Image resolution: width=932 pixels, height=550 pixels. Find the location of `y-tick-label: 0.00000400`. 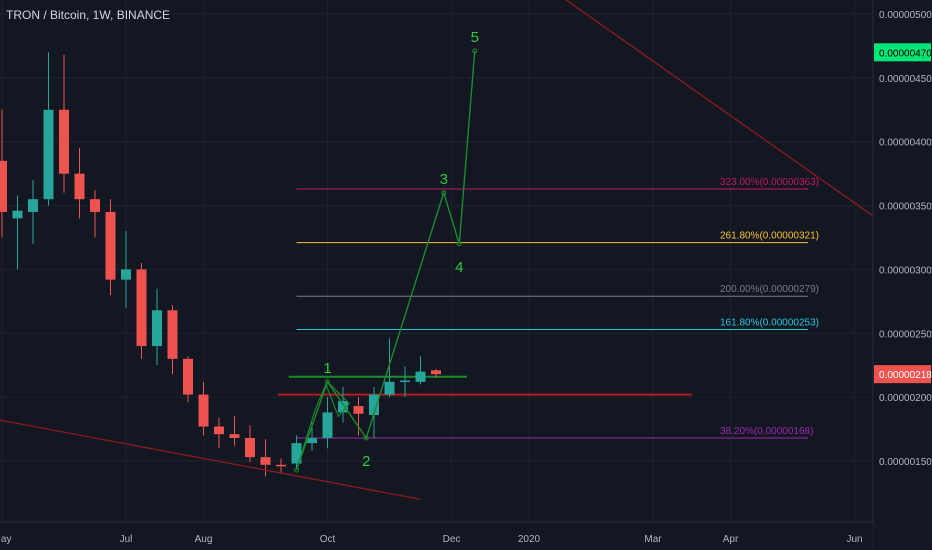

y-tick-label: 0.00000400 is located at coordinates (905, 143).